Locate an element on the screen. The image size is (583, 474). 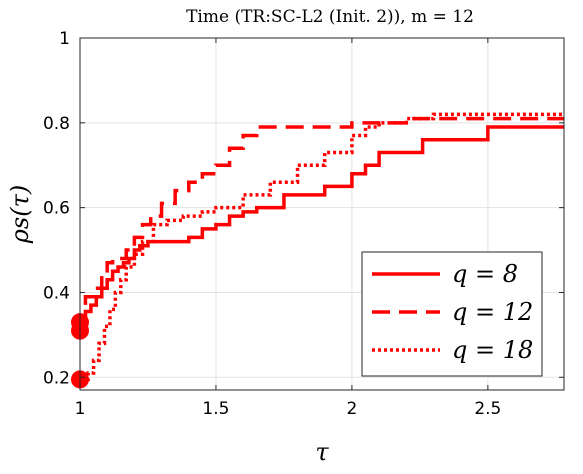
x-axis-label: τ is located at coordinates (322, 452).